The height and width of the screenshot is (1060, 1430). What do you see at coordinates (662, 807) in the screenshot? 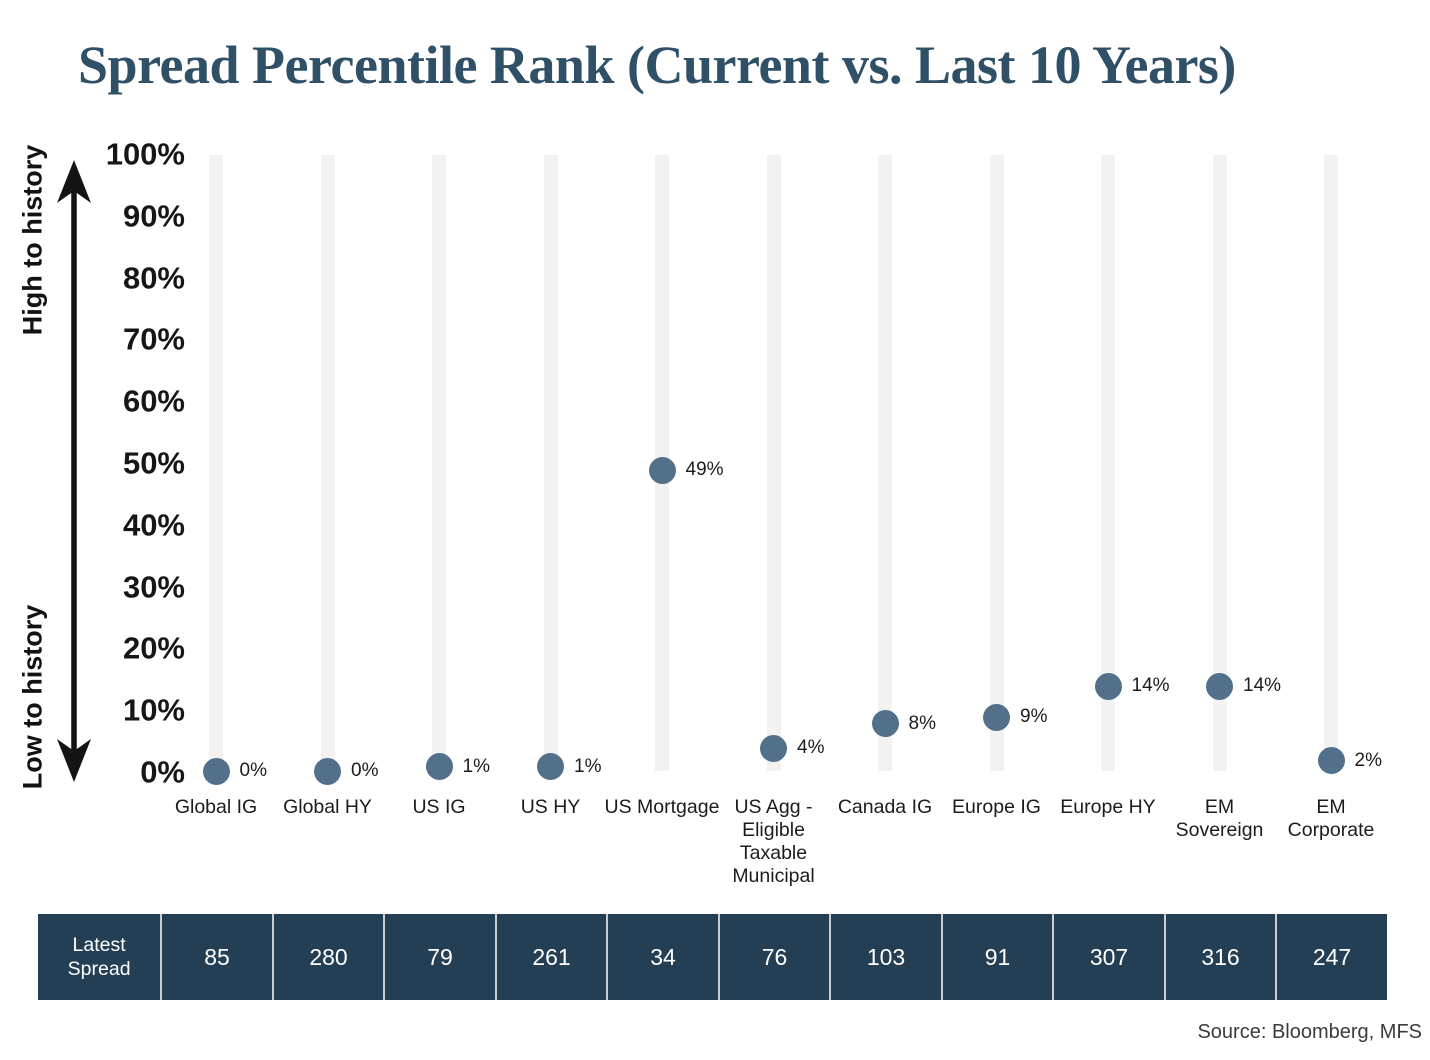
I see `category-label: US Mortgage` at bounding box center [662, 807].